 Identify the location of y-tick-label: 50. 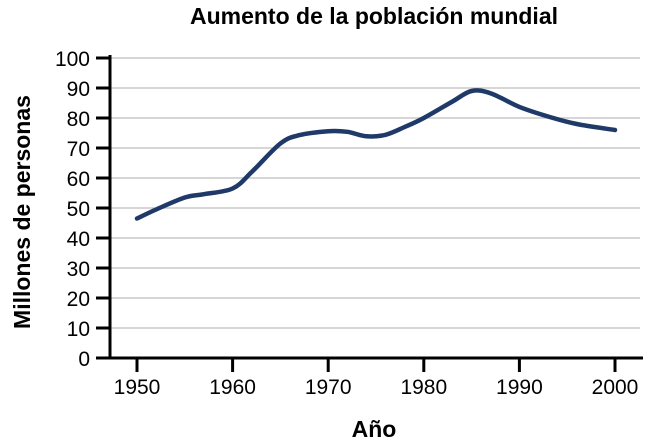
(78, 209).